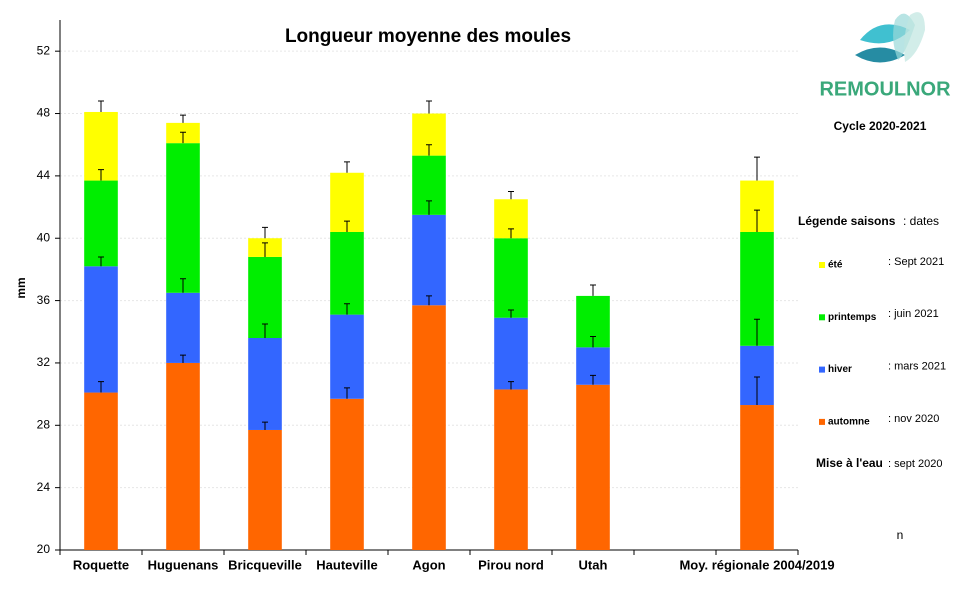 This screenshot has height=592, width=959. I want to click on y-axis-label: mm, so click(21, 287).